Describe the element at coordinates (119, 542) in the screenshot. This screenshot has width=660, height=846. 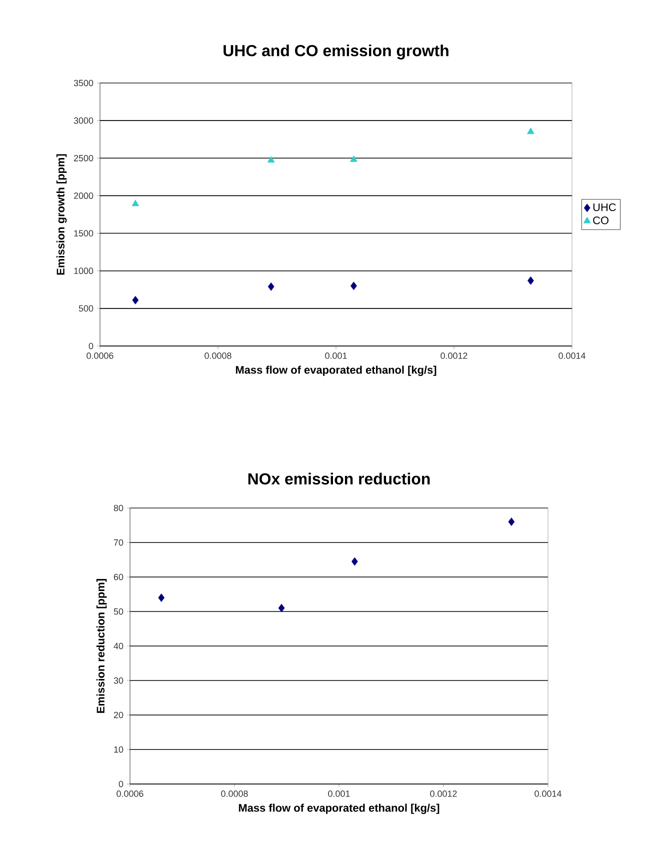
I see `y-tick-label: 70` at that location.